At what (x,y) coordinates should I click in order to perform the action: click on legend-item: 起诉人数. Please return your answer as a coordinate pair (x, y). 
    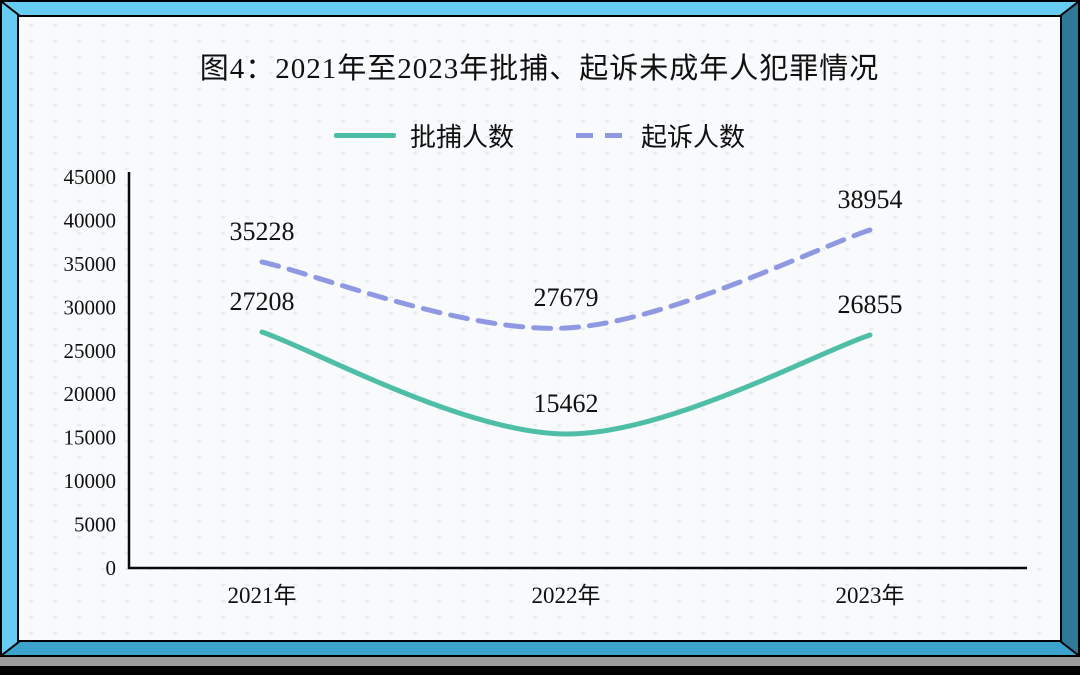
    Looking at the image, I should click on (660, 135).